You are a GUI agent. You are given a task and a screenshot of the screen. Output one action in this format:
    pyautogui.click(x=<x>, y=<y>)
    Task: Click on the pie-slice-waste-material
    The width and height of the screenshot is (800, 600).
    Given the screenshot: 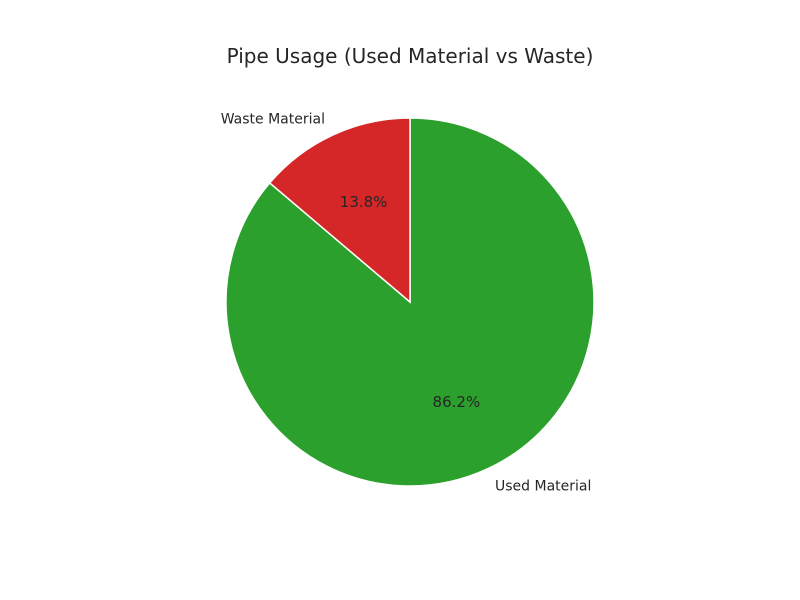 What is the action you would take?
    pyautogui.click(x=339, y=210)
    